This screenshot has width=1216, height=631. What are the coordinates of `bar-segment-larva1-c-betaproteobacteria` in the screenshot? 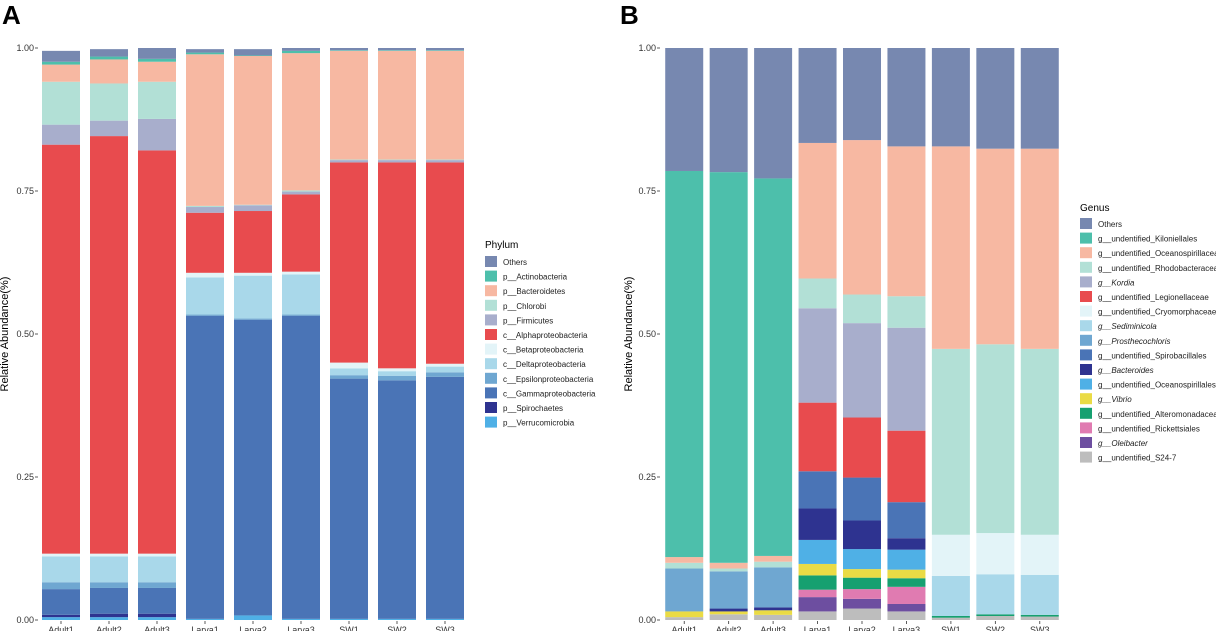 It's located at (205, 275).